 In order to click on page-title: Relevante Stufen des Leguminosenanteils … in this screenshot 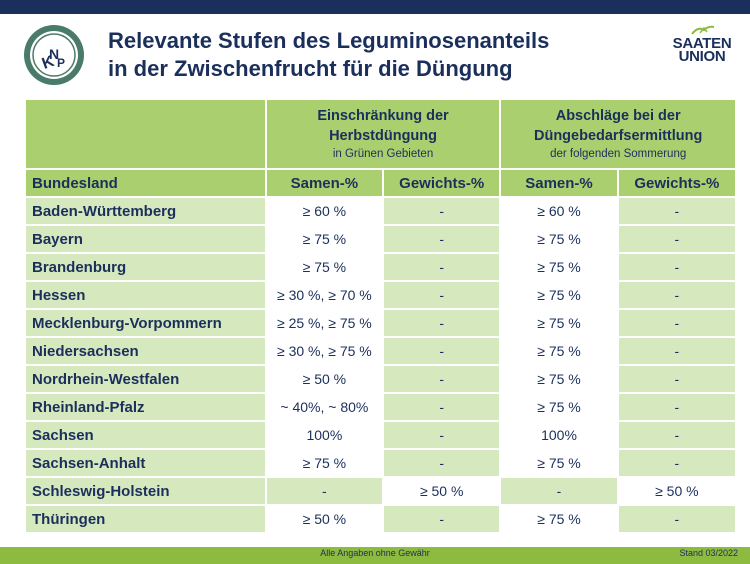, I will do `click(378, 55)`.